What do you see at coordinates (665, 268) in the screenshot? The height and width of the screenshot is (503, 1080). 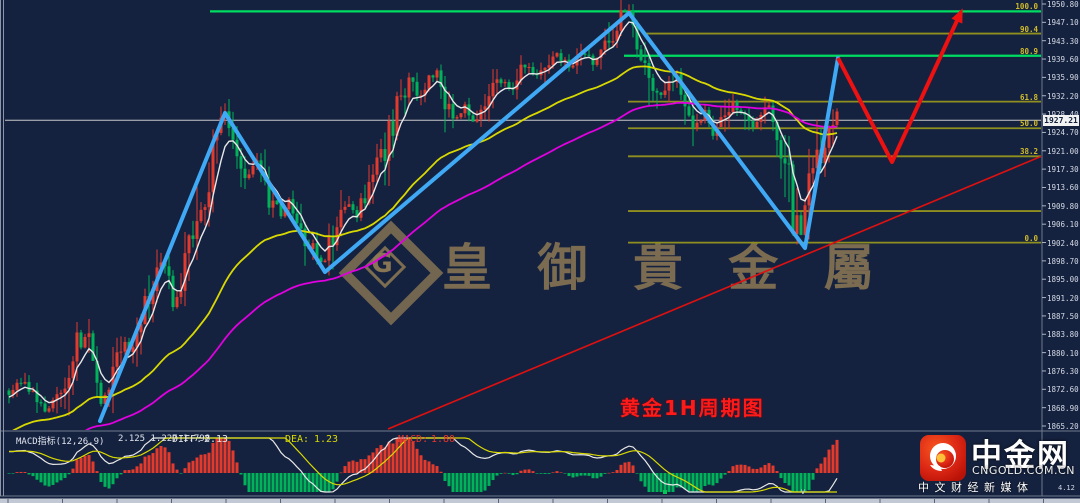 I see `watermark-text: 皇 御 貴 金 屬` at bounding box center [665, 268].